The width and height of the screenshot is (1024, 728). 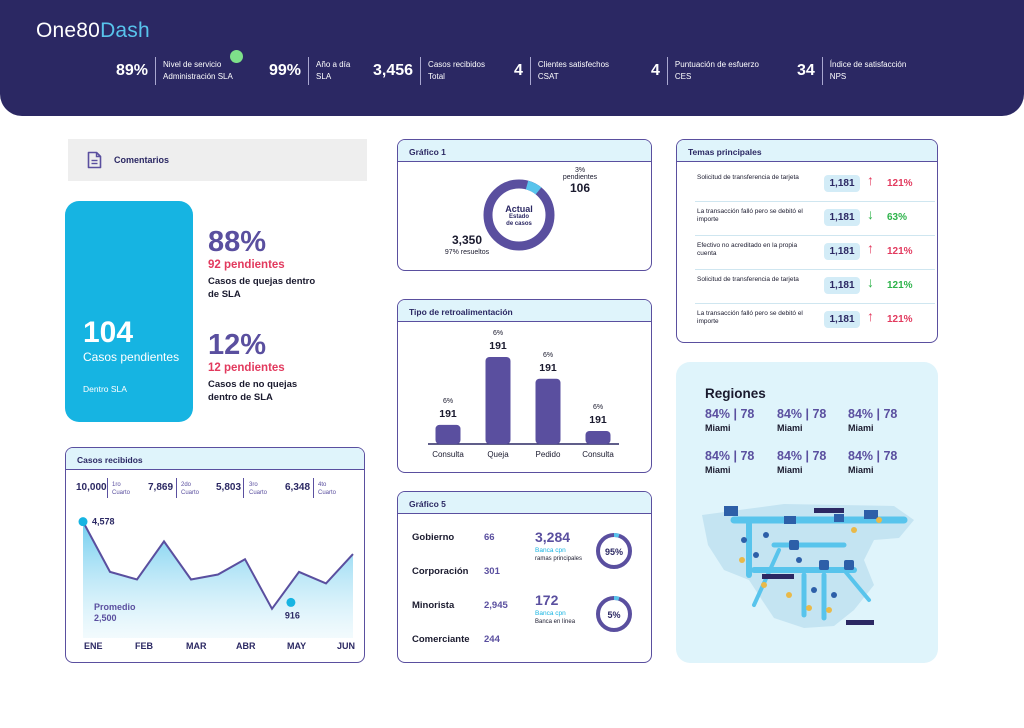 I want to click on document-icon, so click(x=94, y=160).